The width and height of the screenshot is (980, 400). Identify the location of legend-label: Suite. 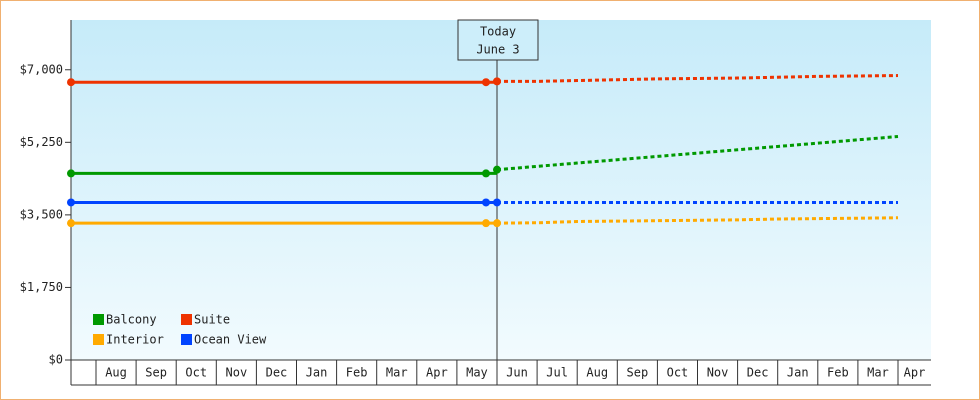
(212, 320).